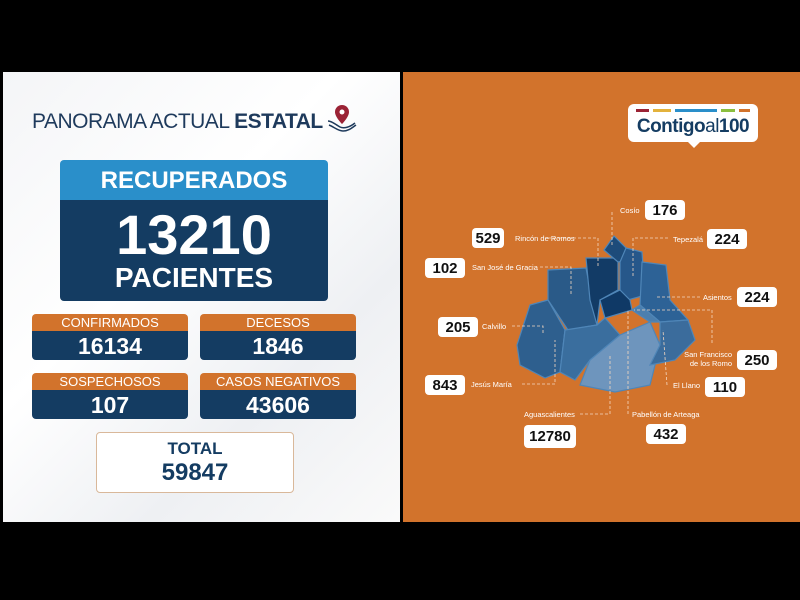 Image resolution: width=800 pixels, height=600 pixels. Describe the element at coordinates (550, 436) in the screenshot. I see `value-aguascalientes: 12780` at that location.